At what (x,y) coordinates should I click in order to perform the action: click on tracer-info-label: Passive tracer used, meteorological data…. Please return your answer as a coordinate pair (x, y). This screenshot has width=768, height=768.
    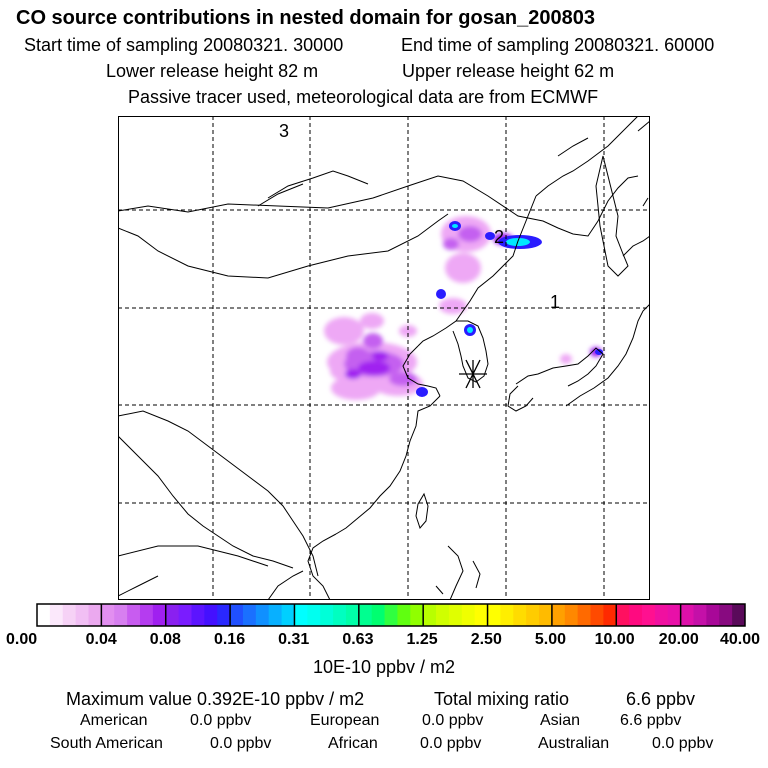
    Looking at the image, I should click on (363, 97).